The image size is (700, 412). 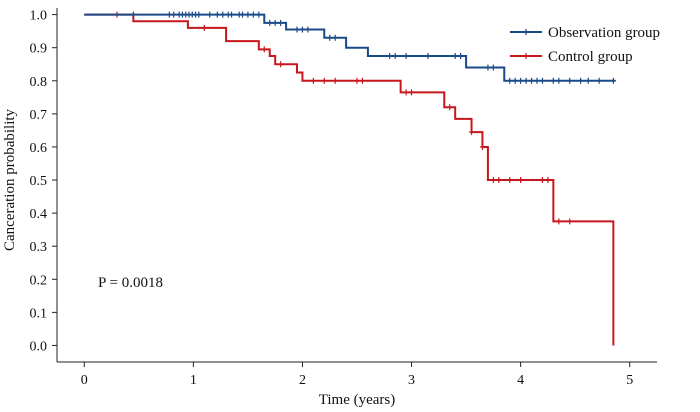 I want to click on x-tick-label: 1, so click(x=193, y=380).